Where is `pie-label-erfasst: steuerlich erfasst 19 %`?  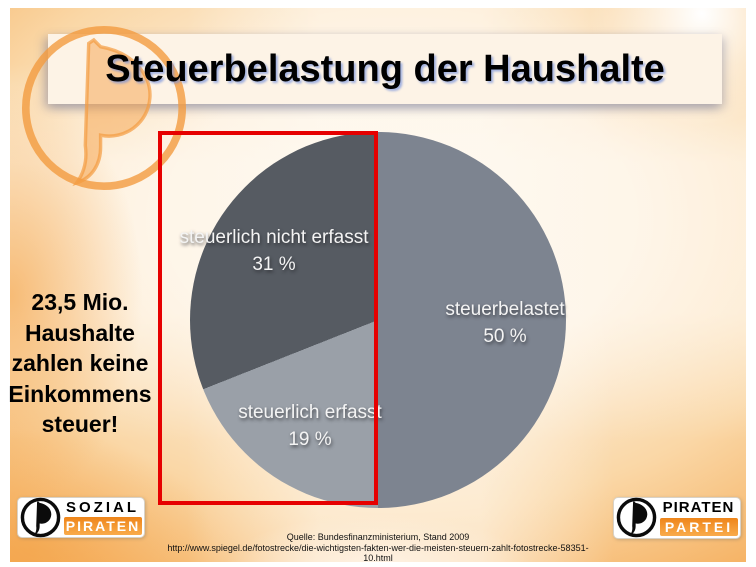
pie-label-erfasst: steuerlich erfasst 19 % is located at coordinates (310, 426).